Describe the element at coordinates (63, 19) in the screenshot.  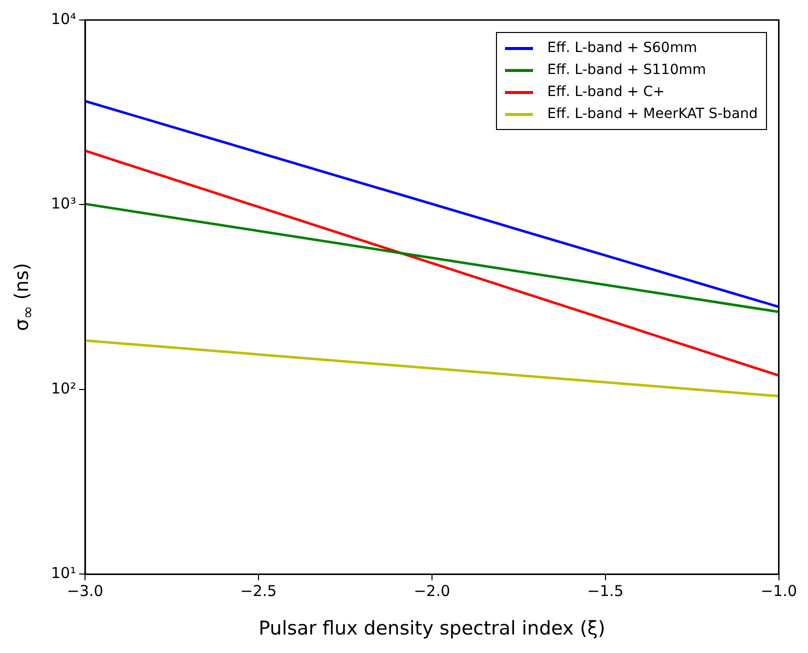
I see `y-tick-label: 10⁴` at that location.